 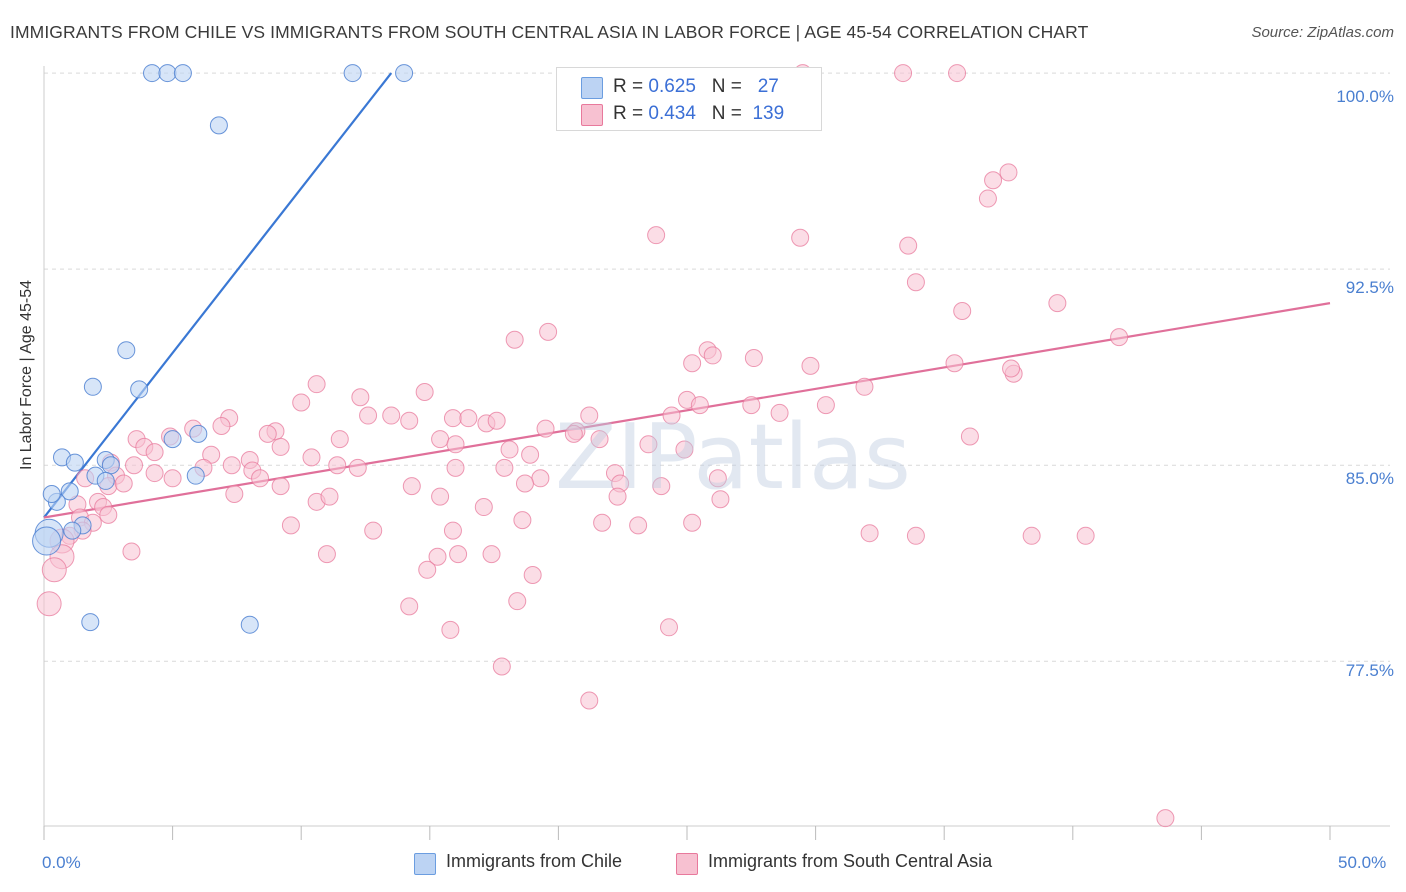 What do you see at coordinates (733, 457) in the screenshot?
I see `watermark: ZIPatlas` at bounding box center [733, 457].